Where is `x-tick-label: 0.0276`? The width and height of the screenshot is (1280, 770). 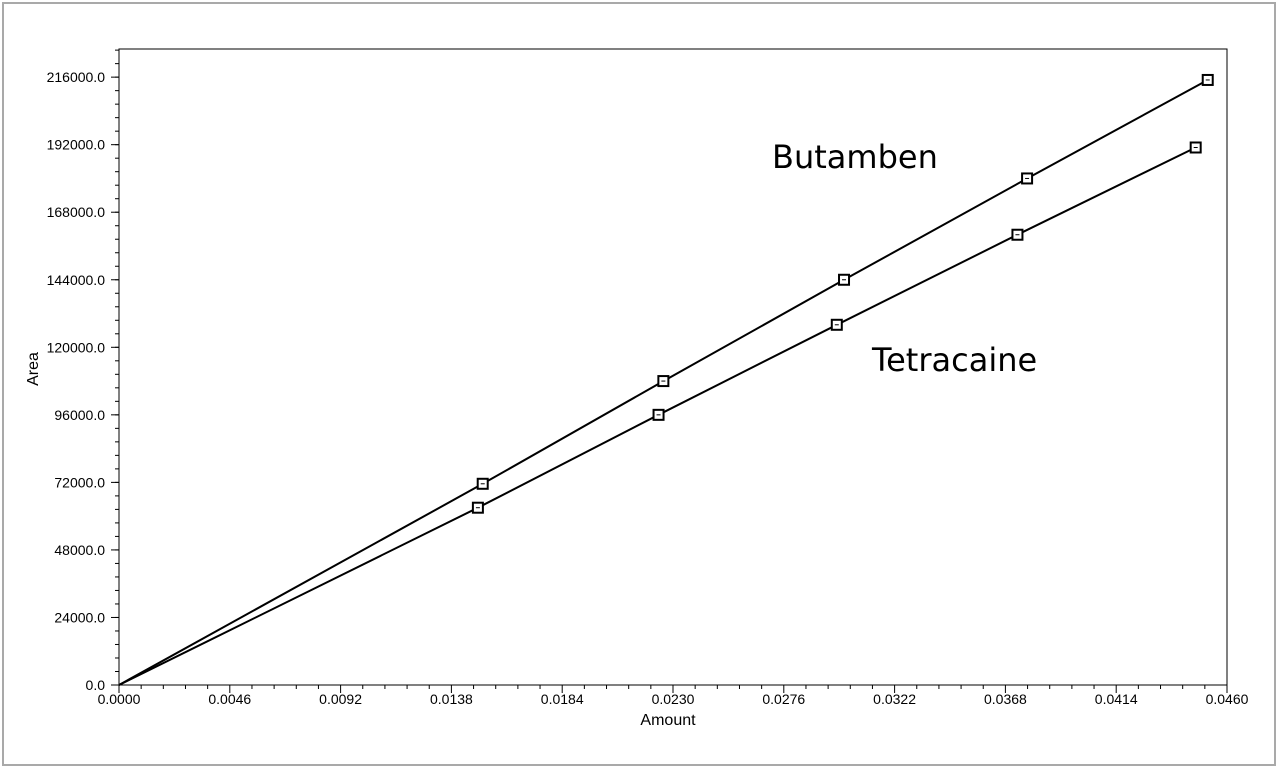
x-tick-label: 0.0276 is located at coordinates (783, 699).